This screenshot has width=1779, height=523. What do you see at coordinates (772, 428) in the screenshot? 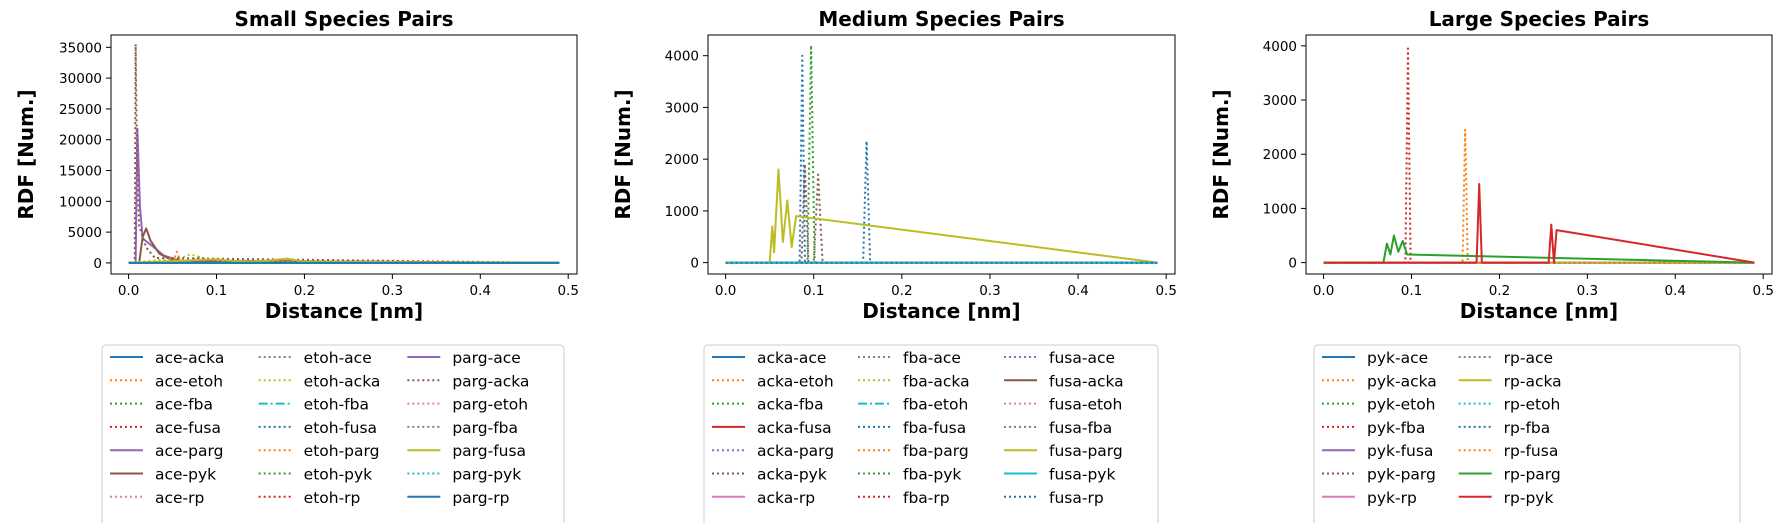
I see `legend-item: acka-fusa` at bounding box center [772, 428].